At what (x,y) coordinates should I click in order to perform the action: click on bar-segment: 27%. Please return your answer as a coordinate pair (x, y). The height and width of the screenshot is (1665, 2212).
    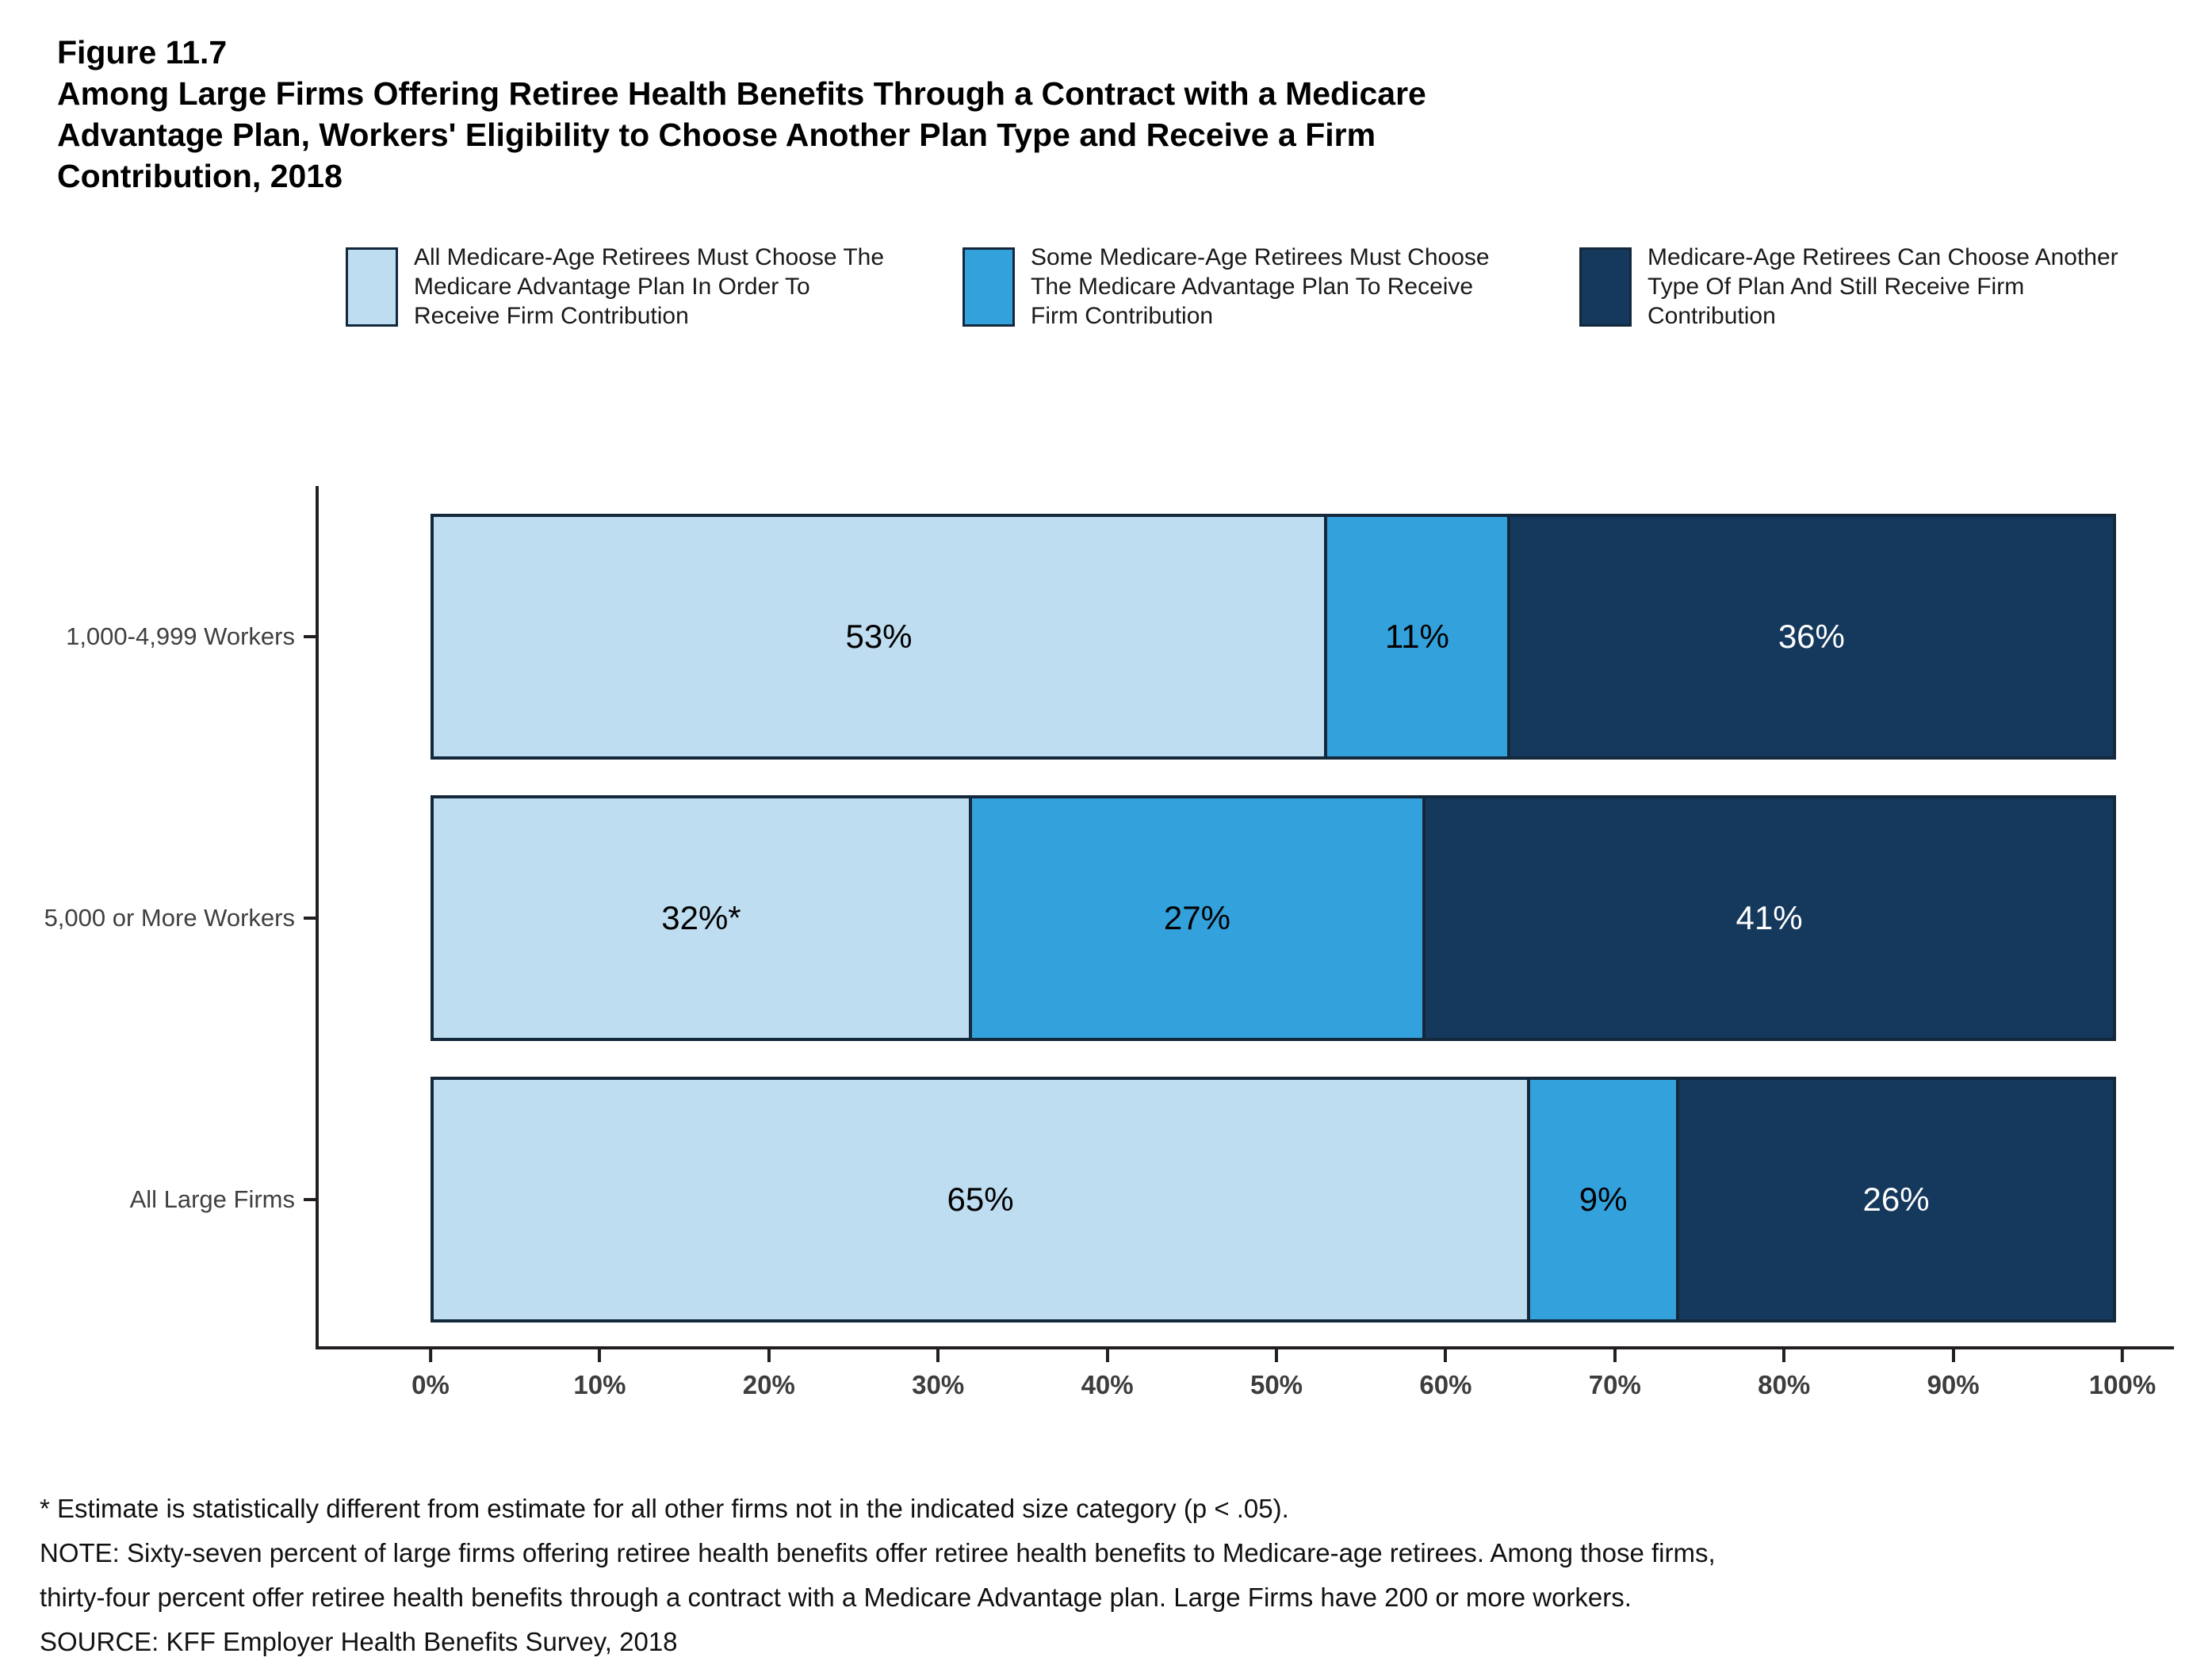
    Looking at the image, I should click on (1197, 918).